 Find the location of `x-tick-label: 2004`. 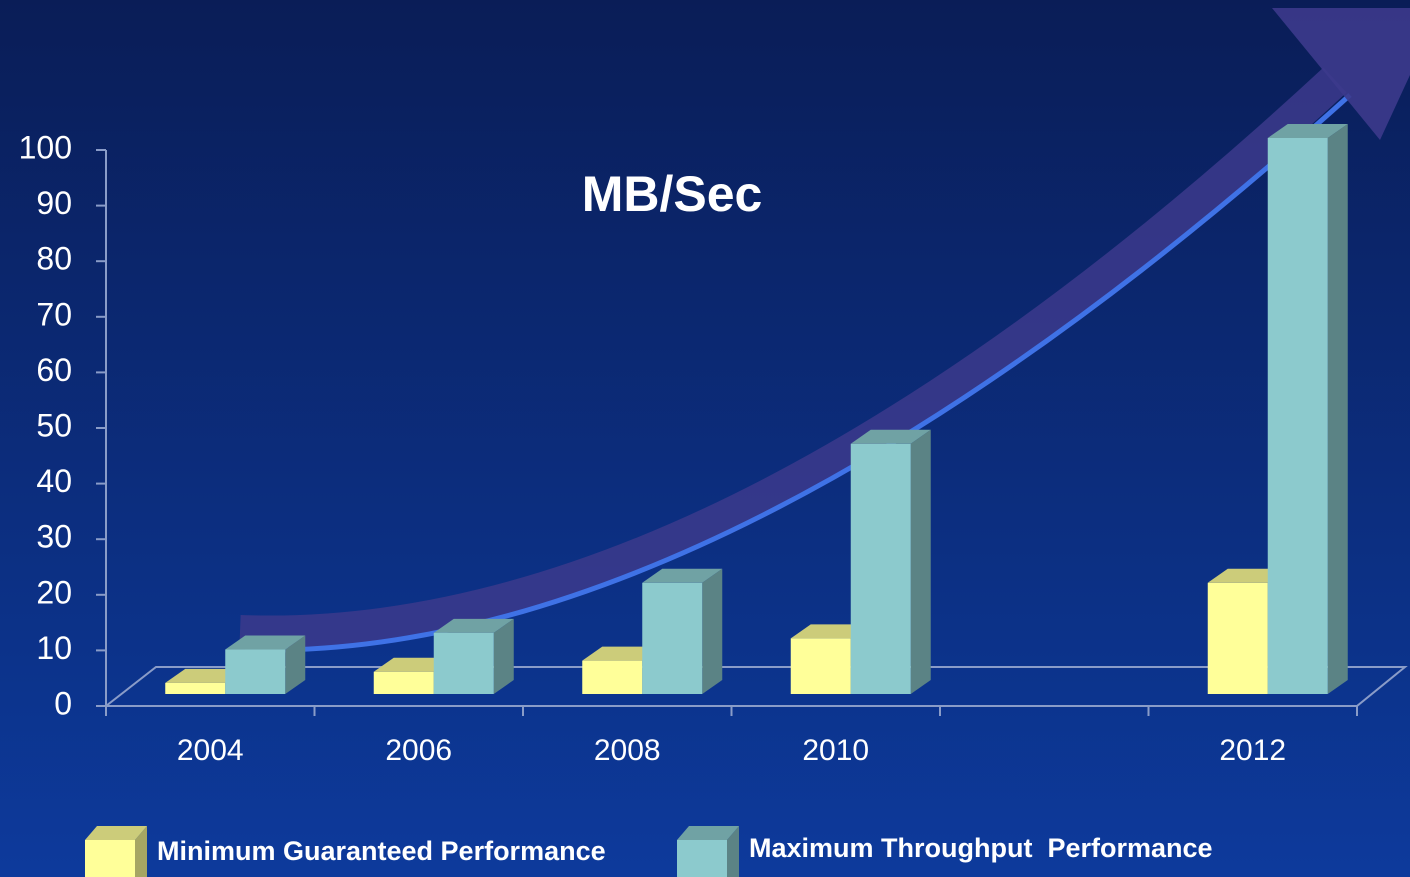

x-tick-label: 2004 is located at coordinates (210, 750).